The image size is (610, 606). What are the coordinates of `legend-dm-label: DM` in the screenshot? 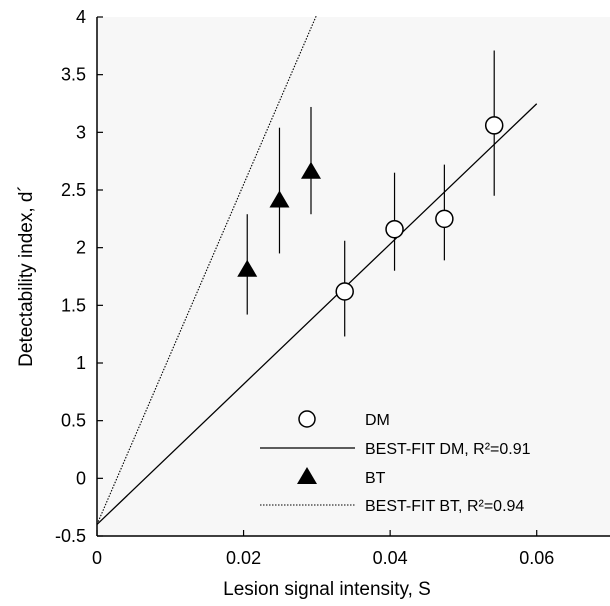 It's located at (377, 420).